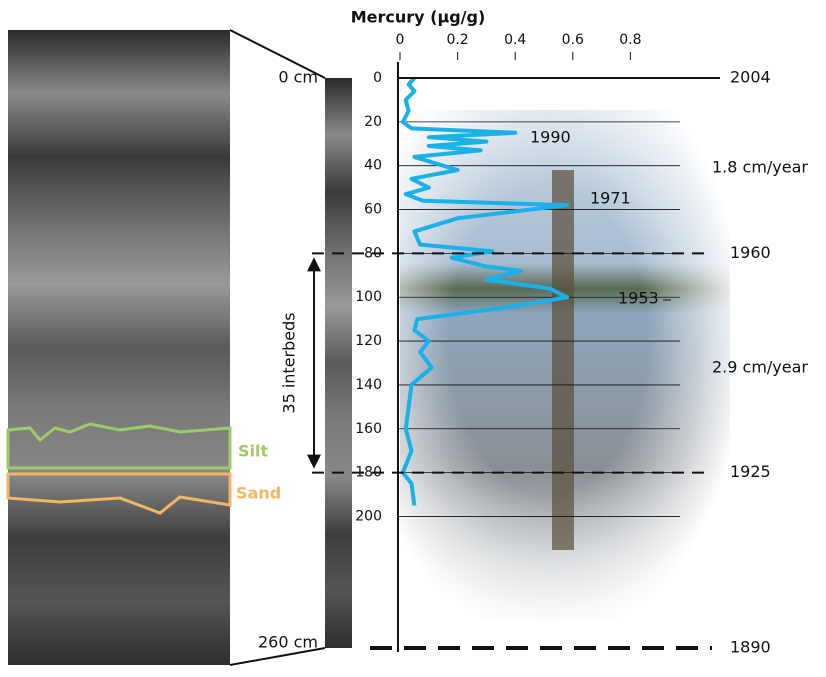 Image resolution: width=826 pixels, height=677 pixels. What do you see at coordinates (253, 451) in the screenshot?
I see `layer-label: Silt` at bounding box center [253, 451].